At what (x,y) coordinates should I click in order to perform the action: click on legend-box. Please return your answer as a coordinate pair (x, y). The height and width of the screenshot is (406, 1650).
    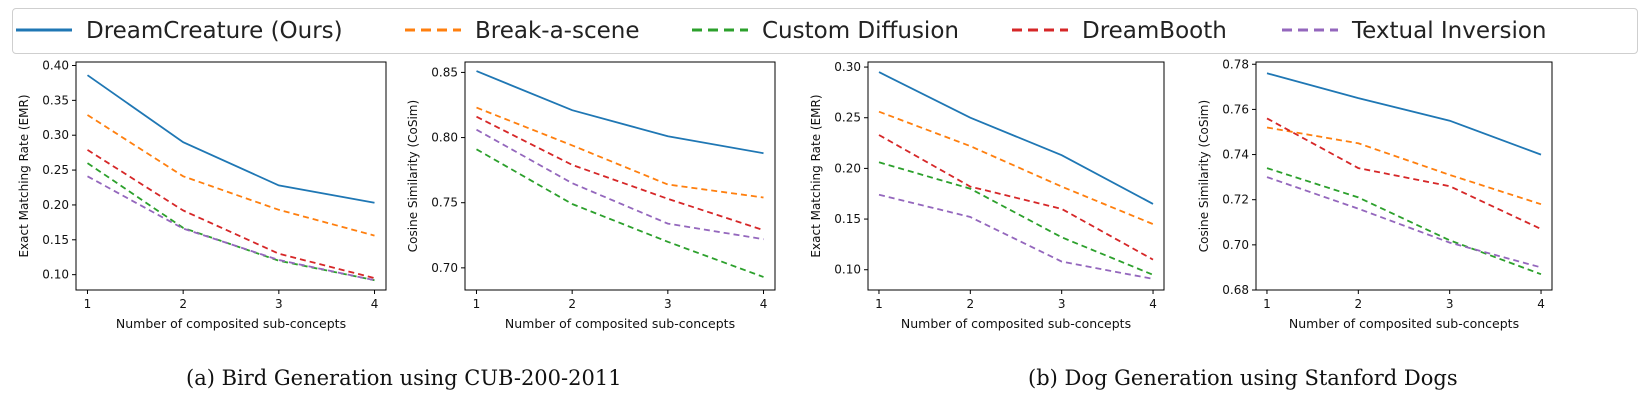
    Looking at the image, I should click on (825, 31).